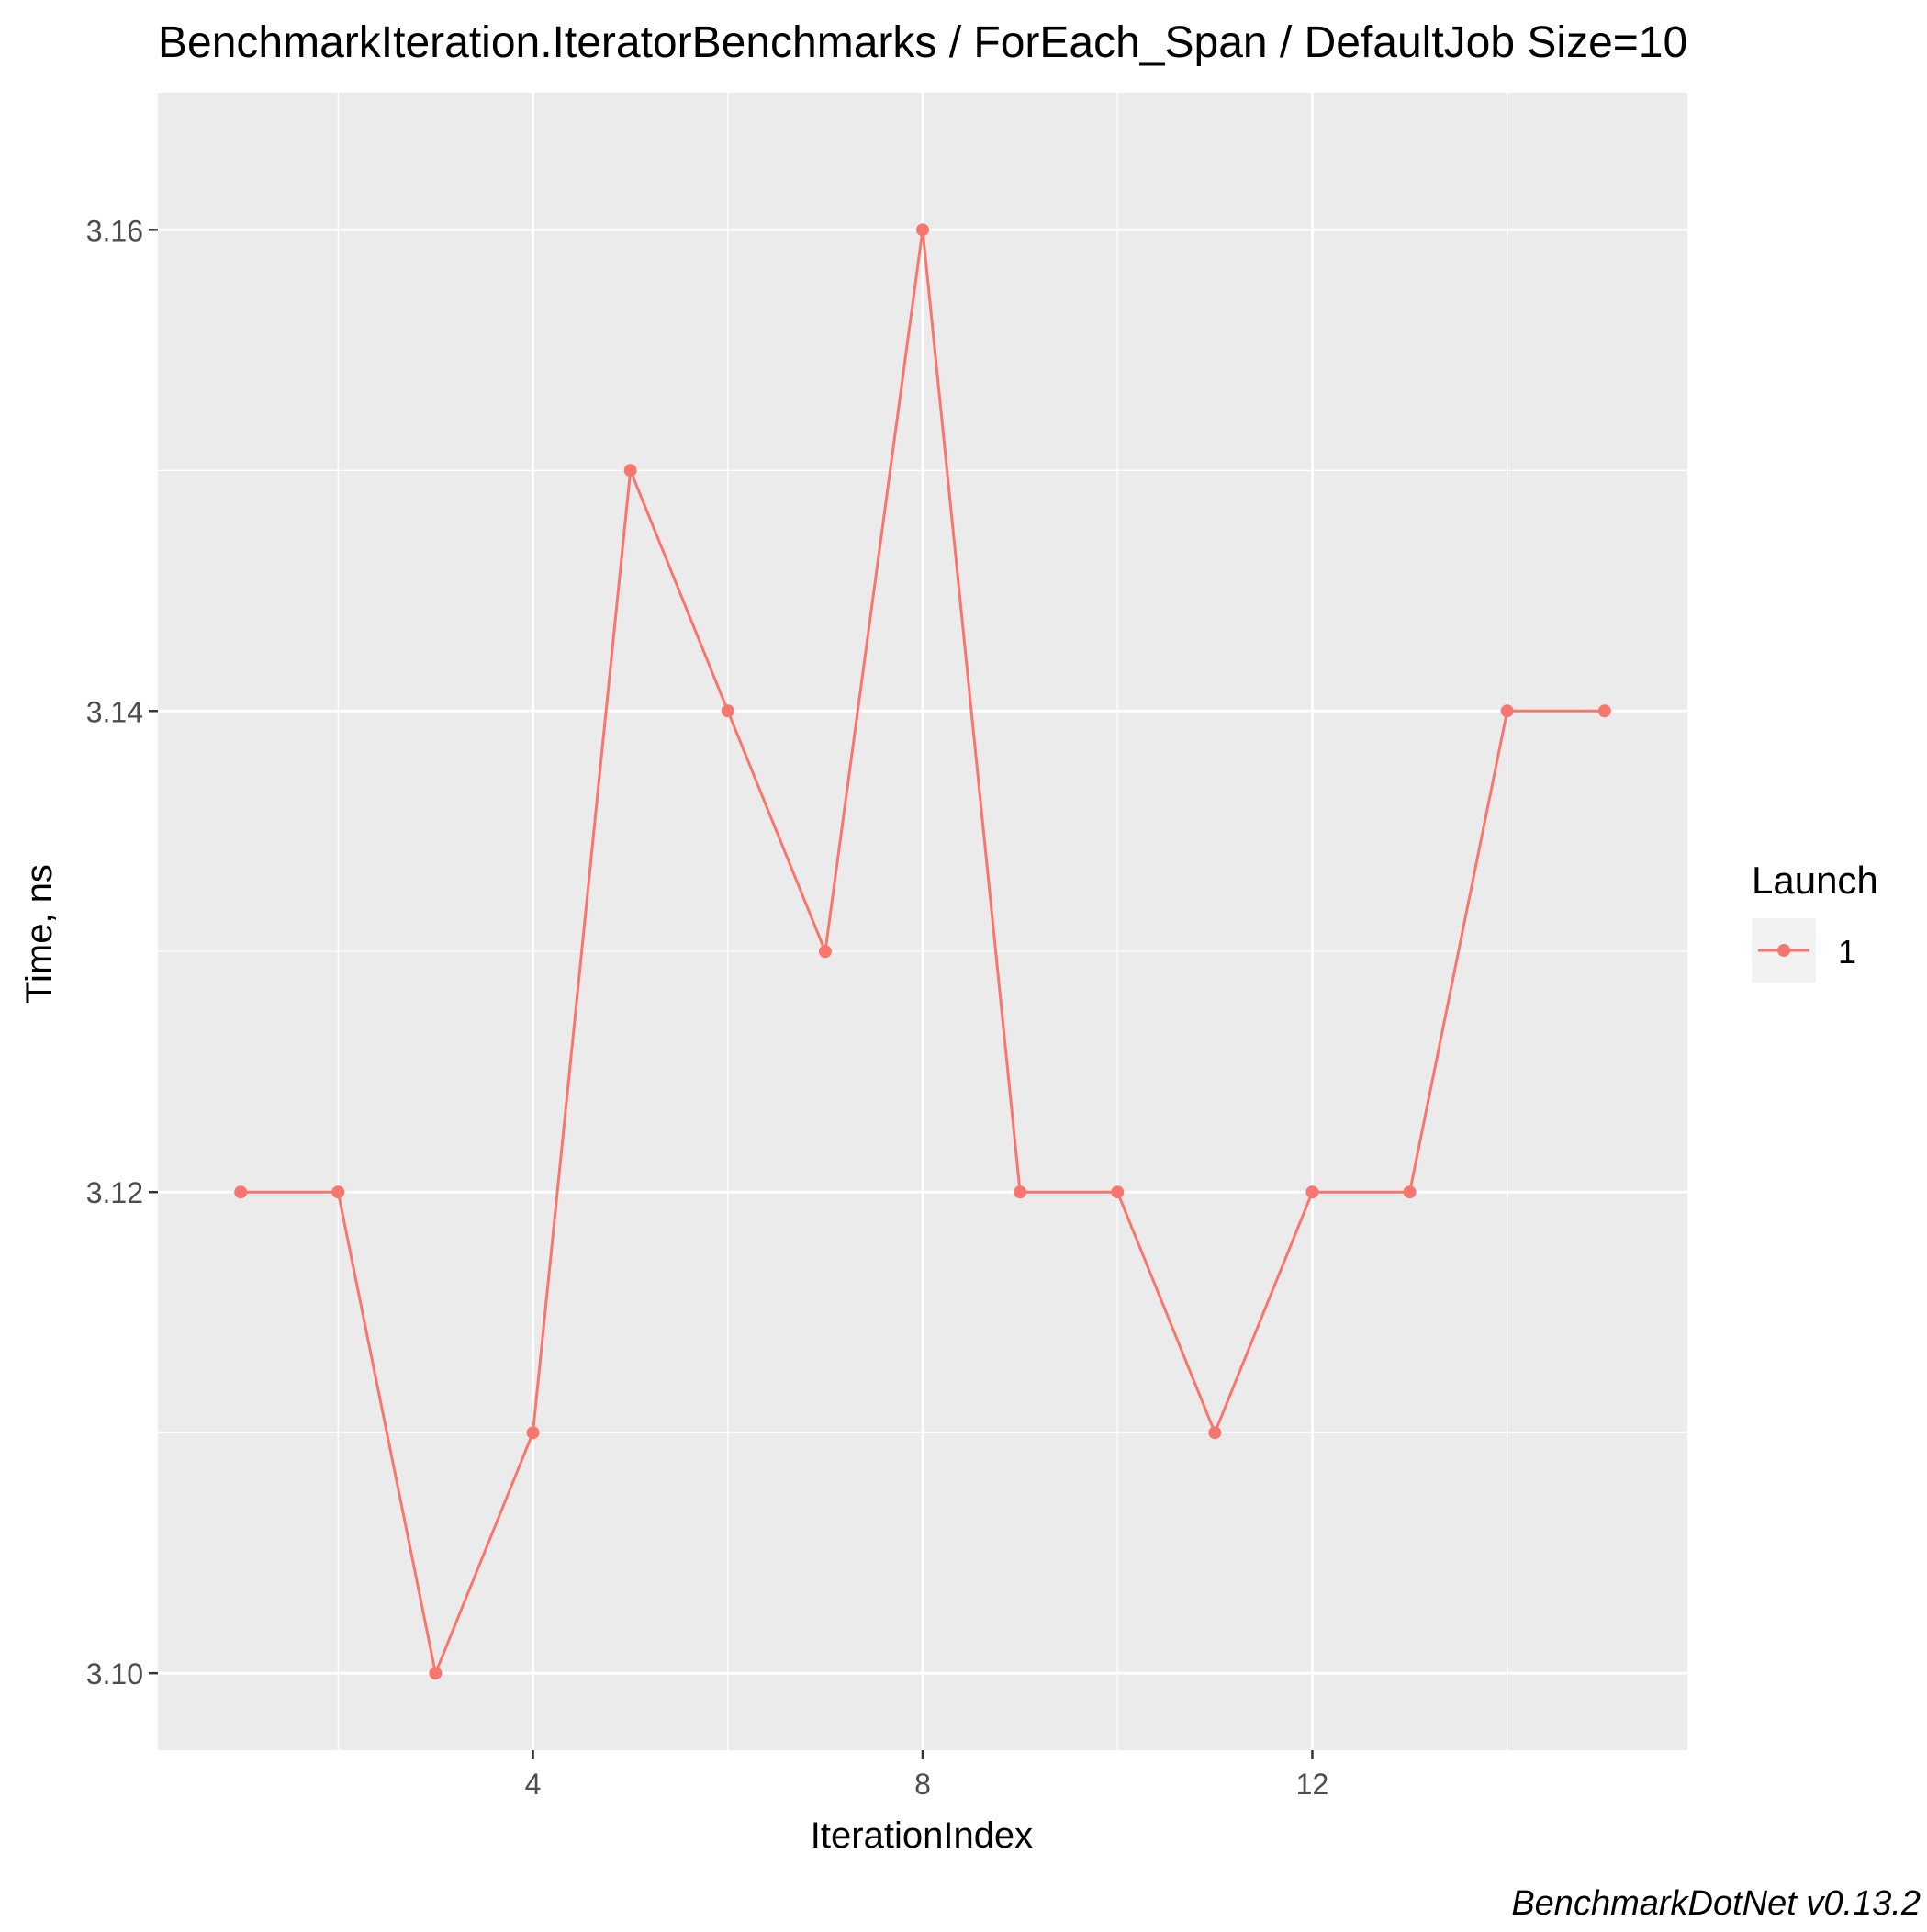 The height and width of the screenshot is (1932, 1927). Describe the element at coordinates (115, 1673) in the screenshot. I see `y-tick-label: 3.10` at that location.